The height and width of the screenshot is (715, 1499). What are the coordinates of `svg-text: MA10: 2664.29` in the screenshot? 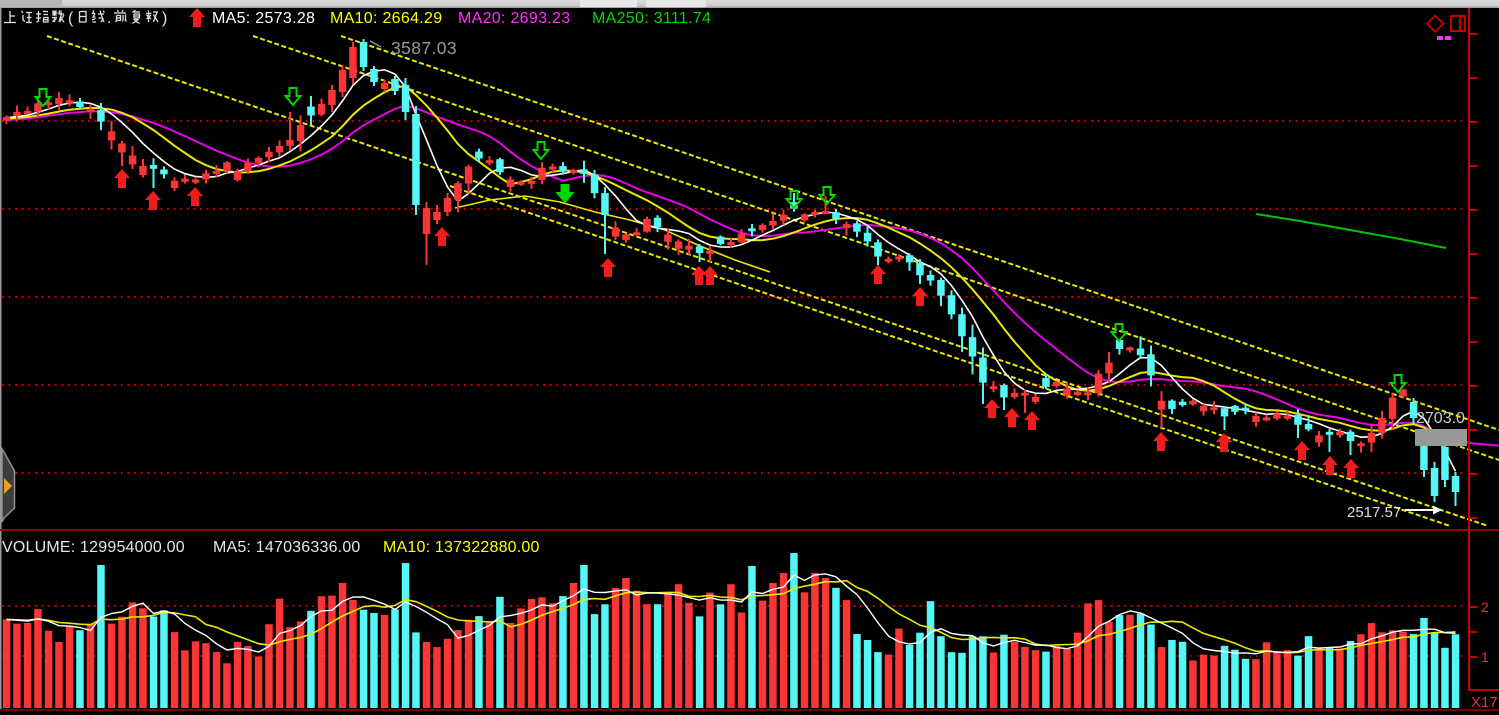 It's located at (386, 18).